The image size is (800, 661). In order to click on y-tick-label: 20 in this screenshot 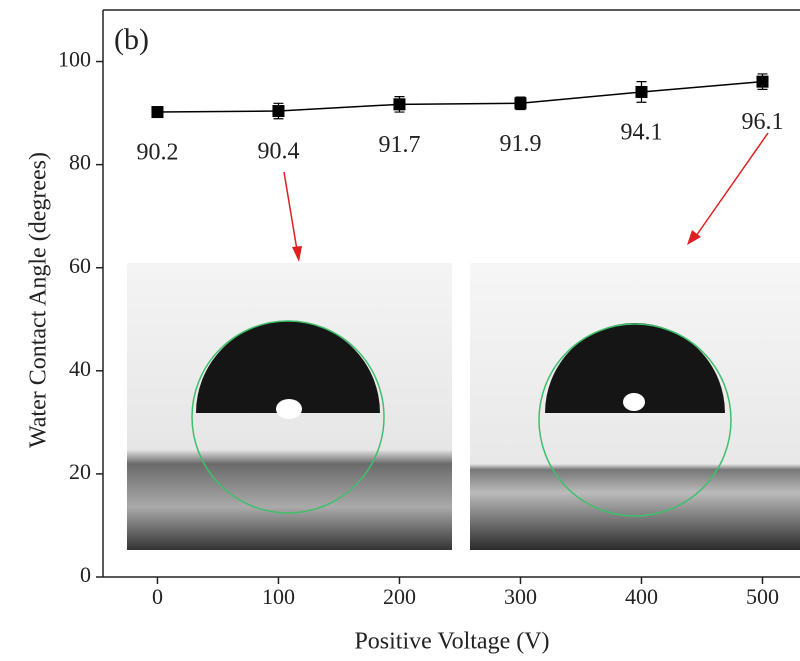, I will do `click(80, 471)`.